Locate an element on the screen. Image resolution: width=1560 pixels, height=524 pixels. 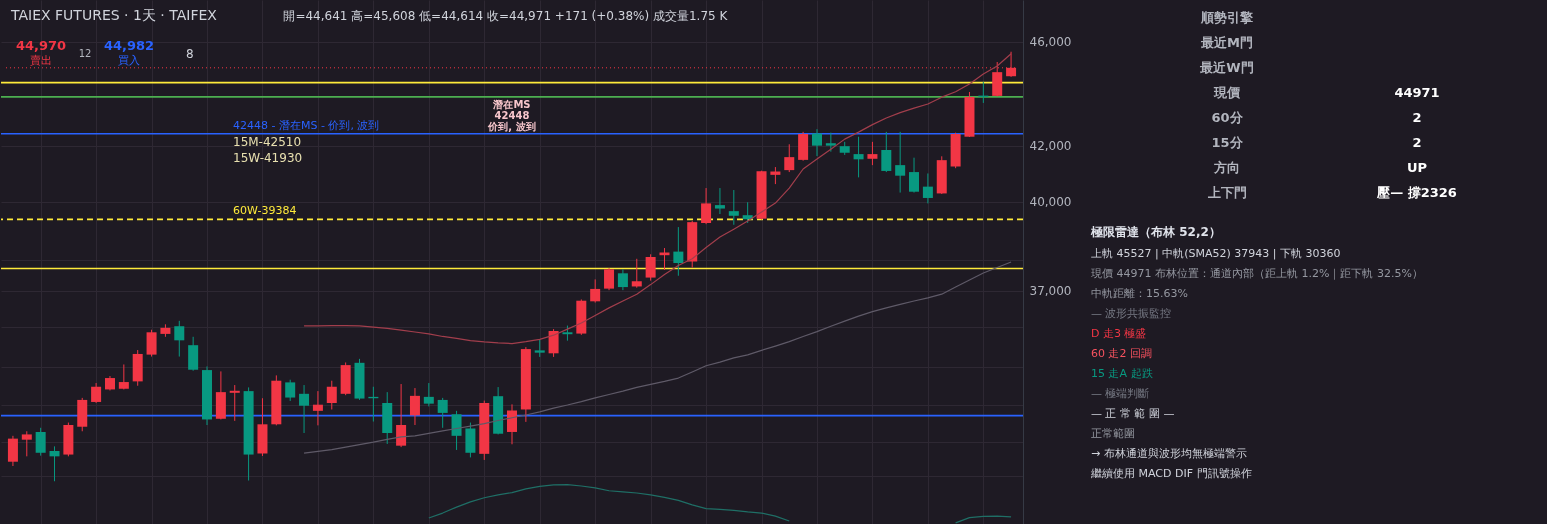
text: 中軌距離：15.63% is located at coordinates (1139, 293).